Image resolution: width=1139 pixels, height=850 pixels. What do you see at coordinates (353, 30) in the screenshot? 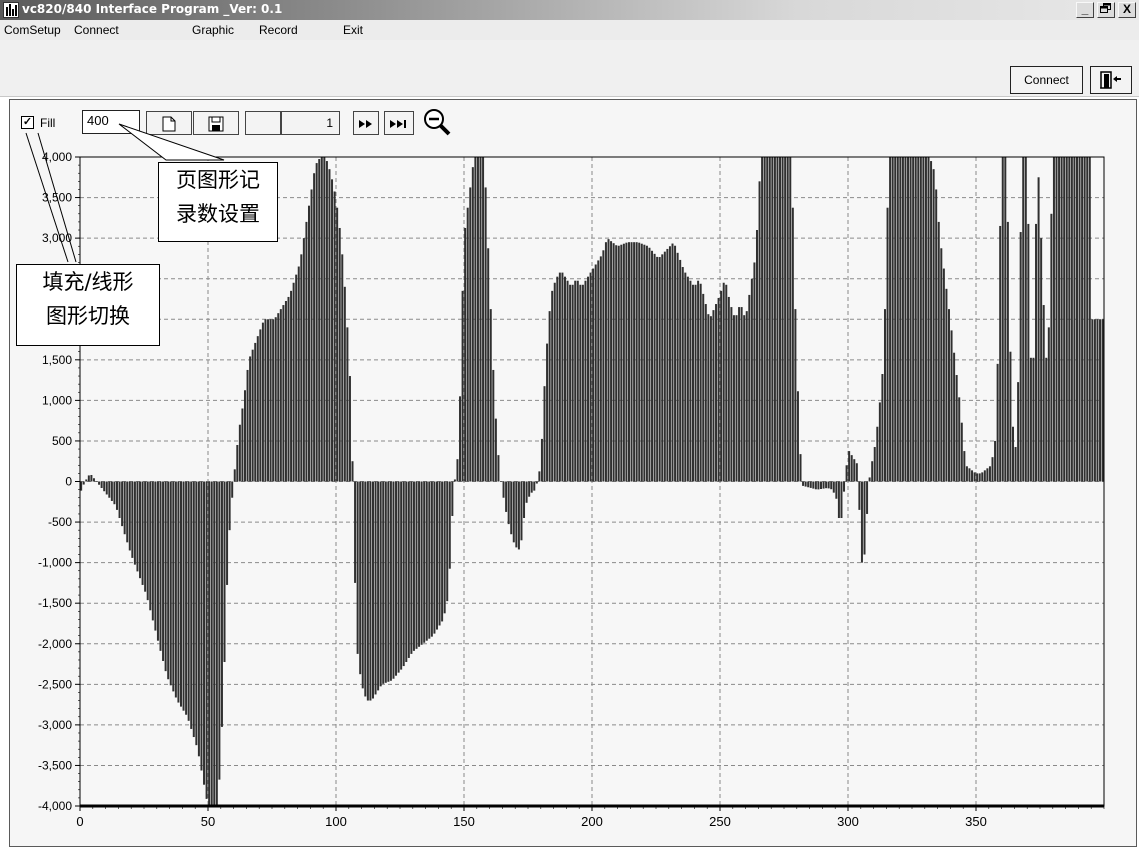
I see `menu-exit: Exit` at bounding box center [353, 30].